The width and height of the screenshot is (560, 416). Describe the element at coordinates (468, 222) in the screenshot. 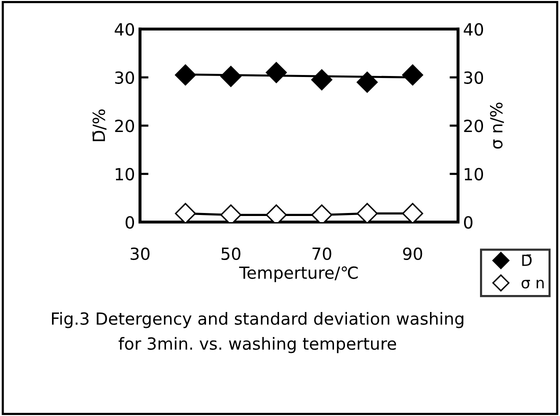

I see `y2-tick-label: 0` at that location.